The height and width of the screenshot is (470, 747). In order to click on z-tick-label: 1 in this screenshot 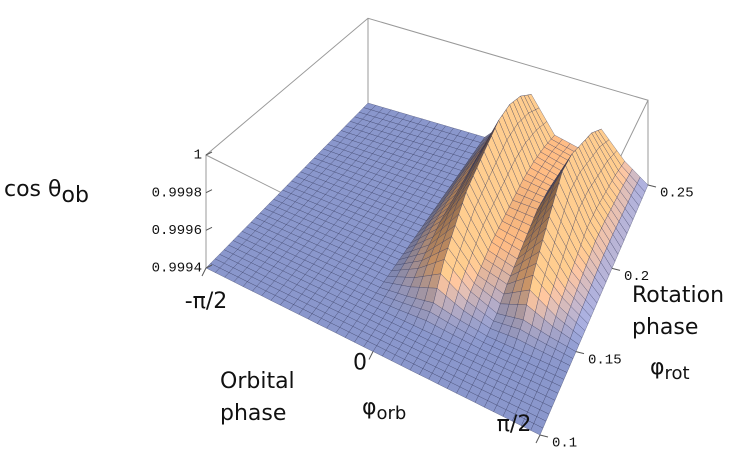, I will do `click(198, 156)`.